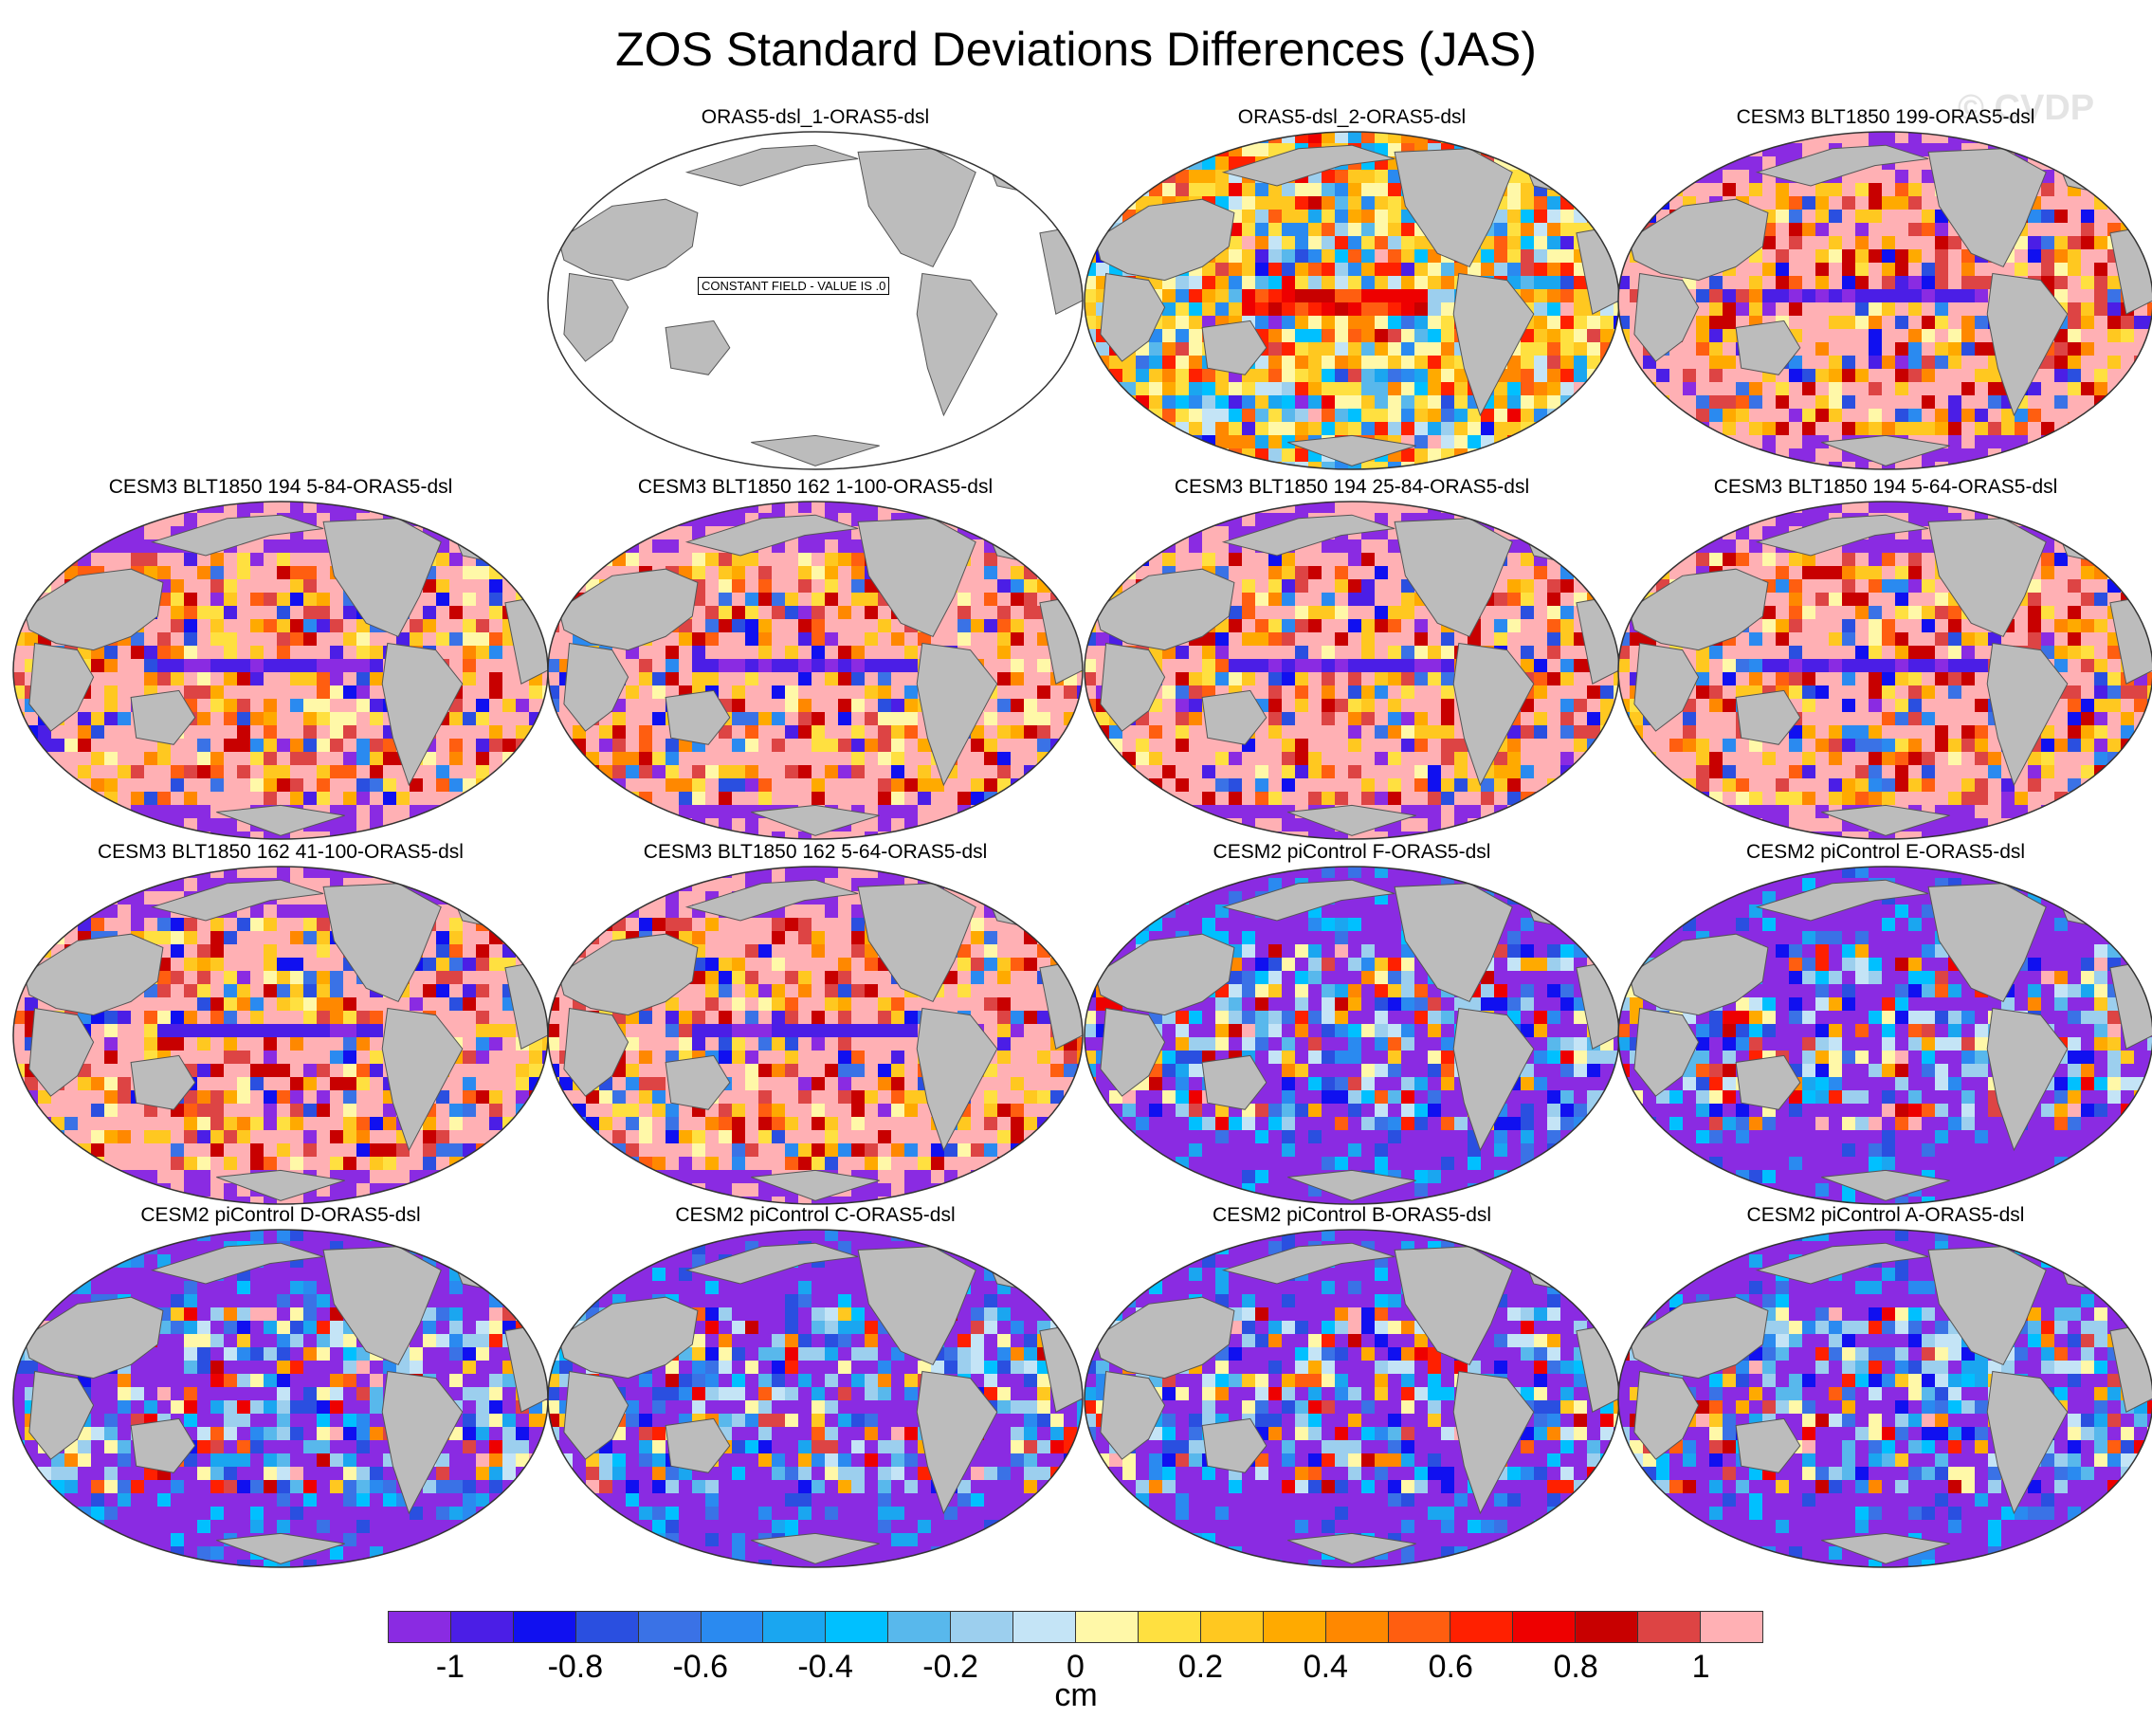  Describe the element at coordinates (825, 1667) in the screenshot. I see `colorbar-tick-label: -0.4` at that location.